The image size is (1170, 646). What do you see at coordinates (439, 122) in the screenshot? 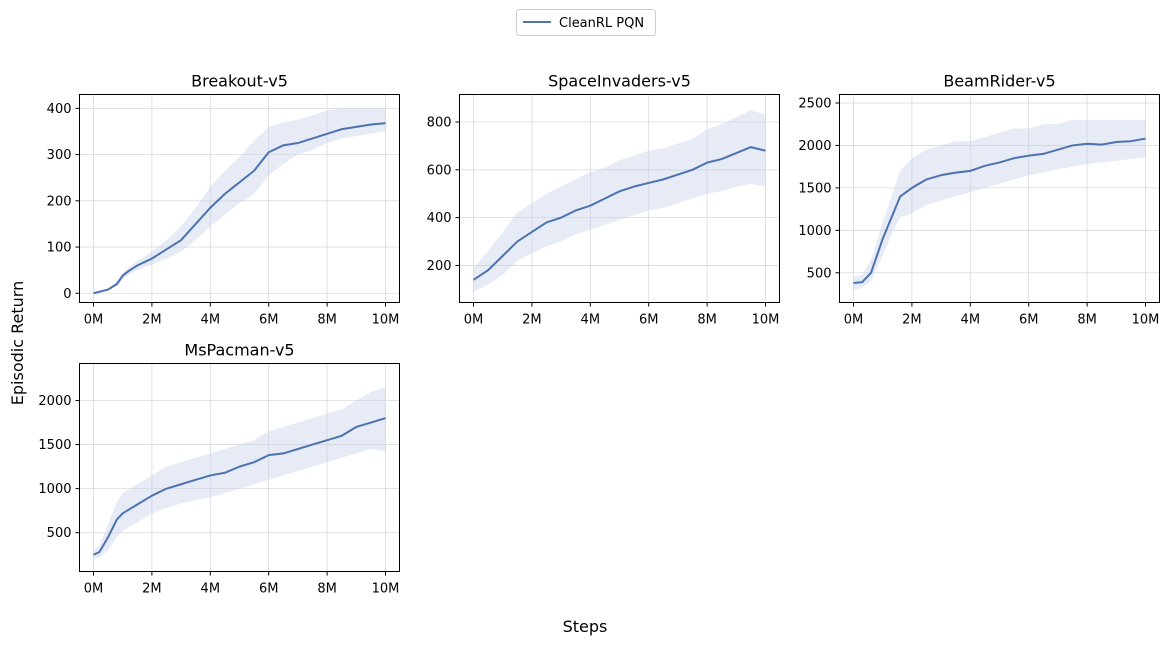
I see `y-tick-label: 800` at bounding box center [439, 122].